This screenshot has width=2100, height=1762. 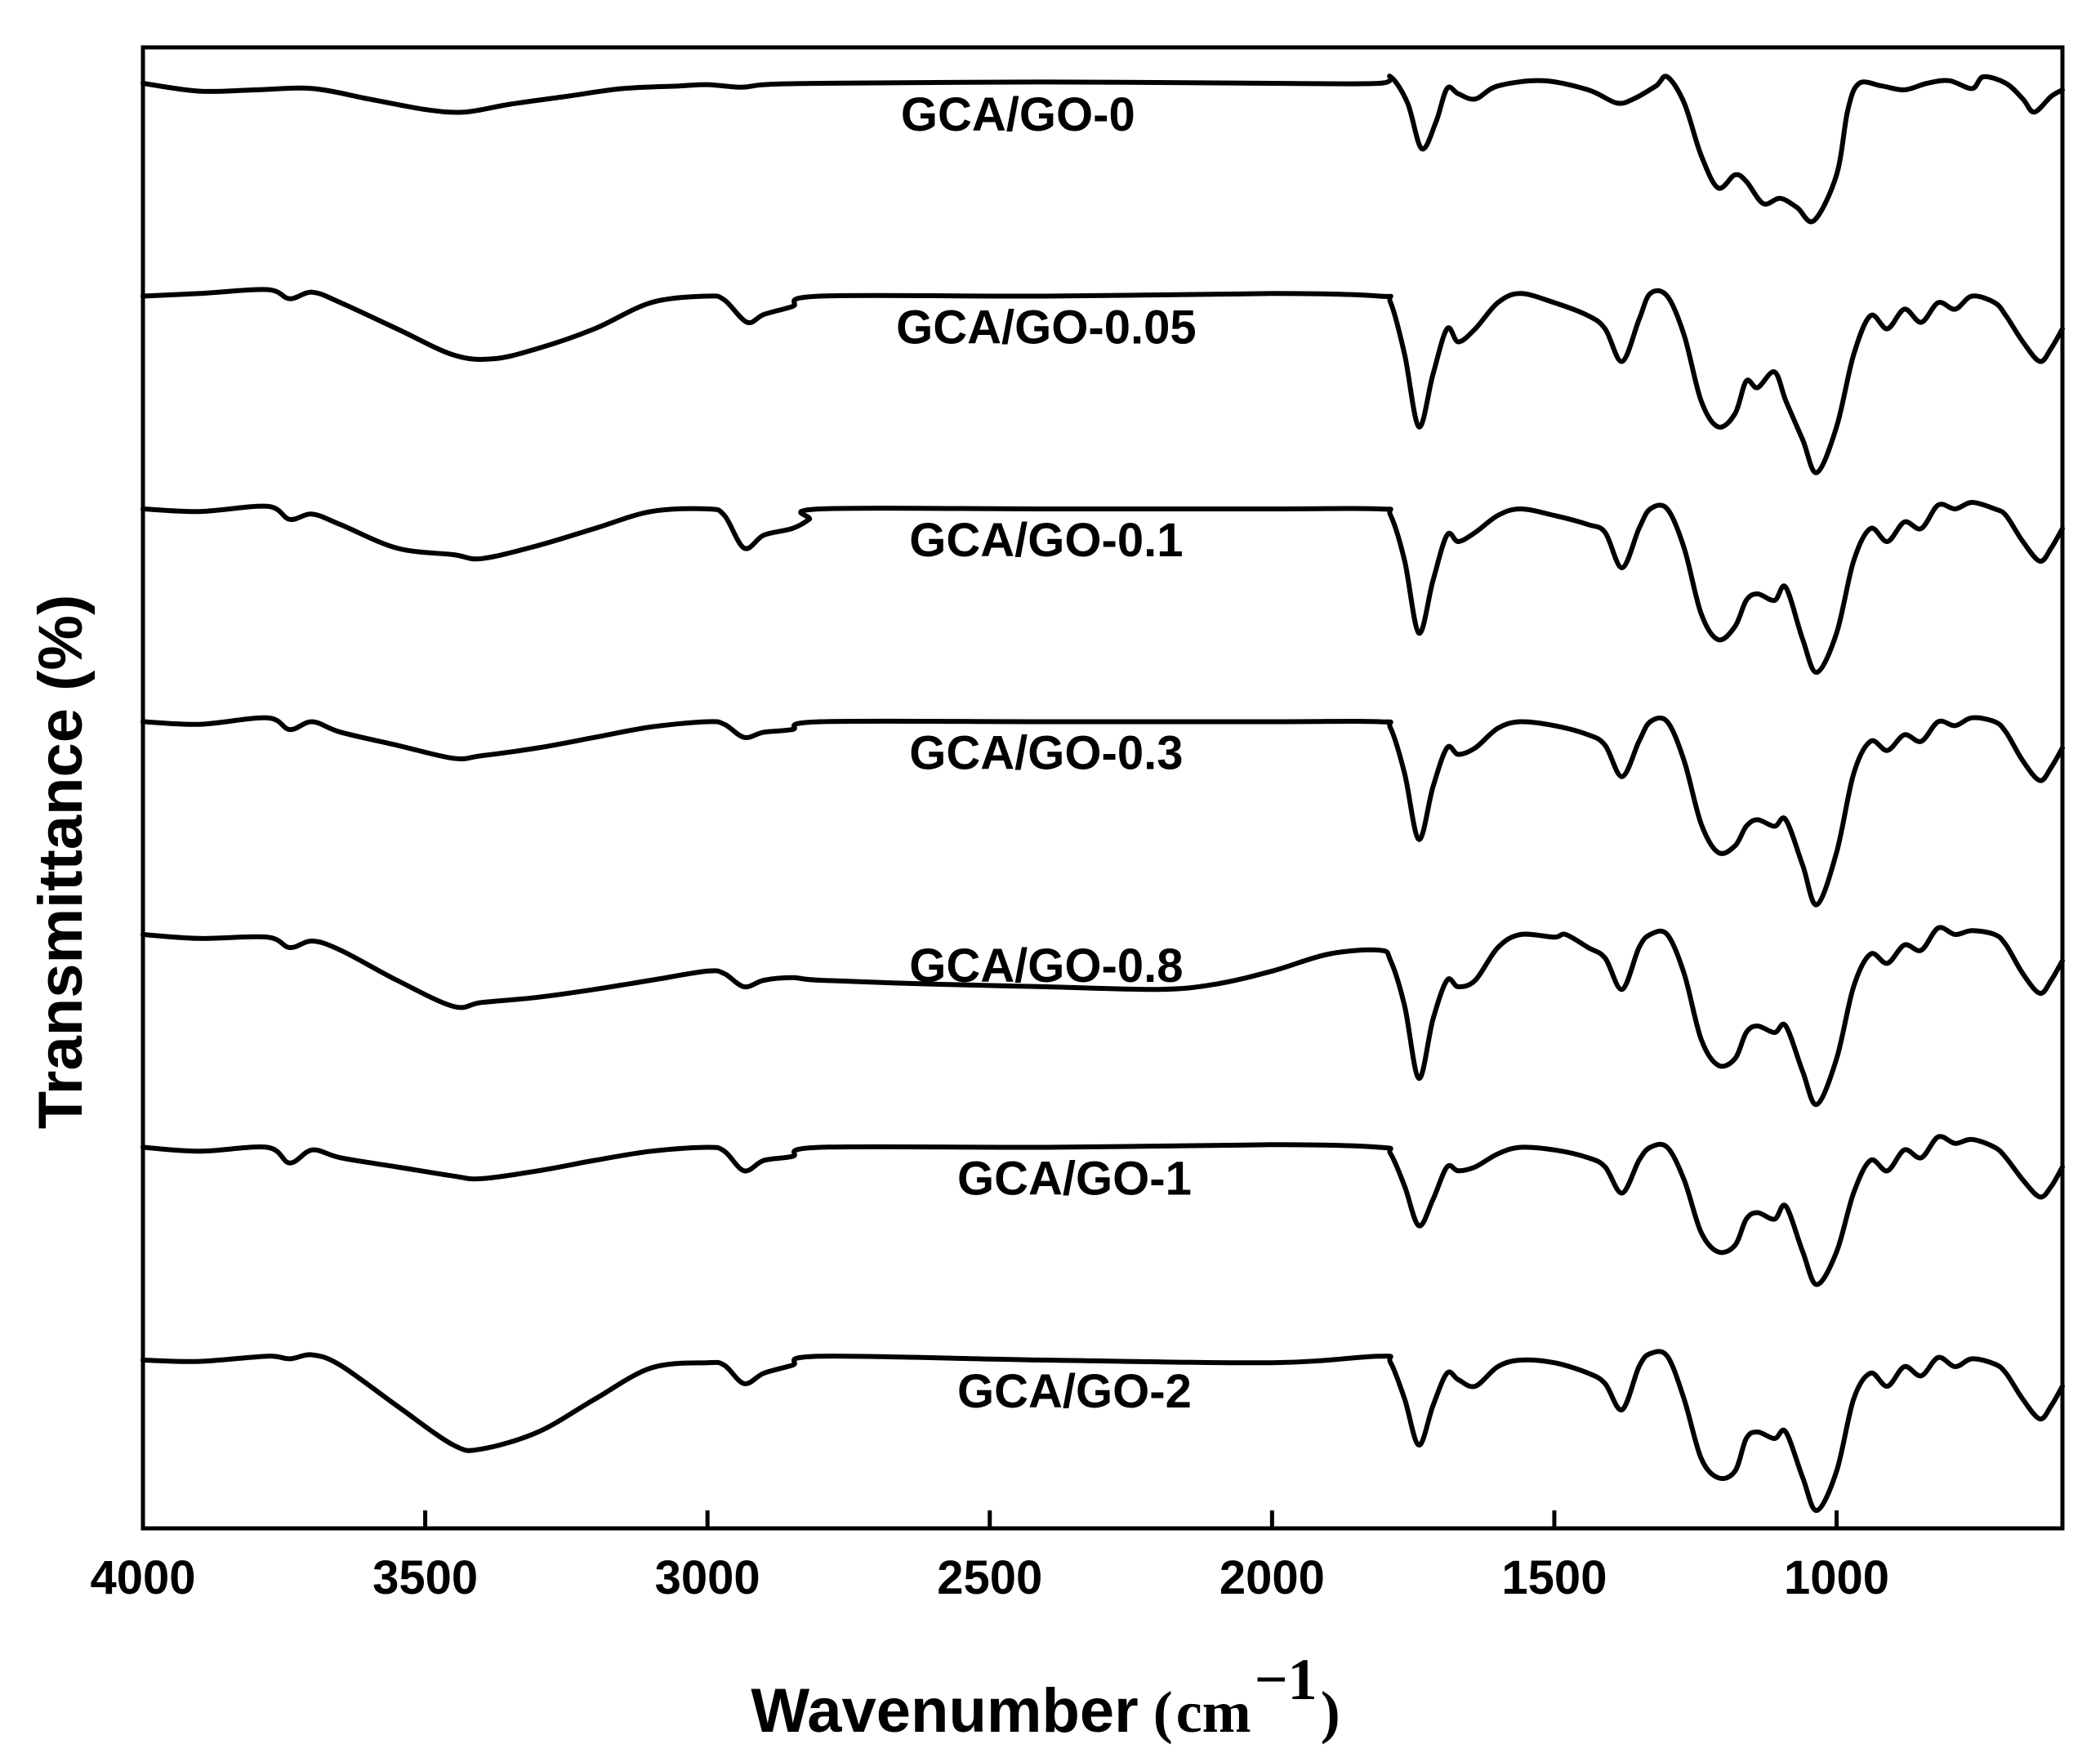 I want to click on x-axis-title: Wavenumber ( cm −1 ), so click(x=1045, y=1696).